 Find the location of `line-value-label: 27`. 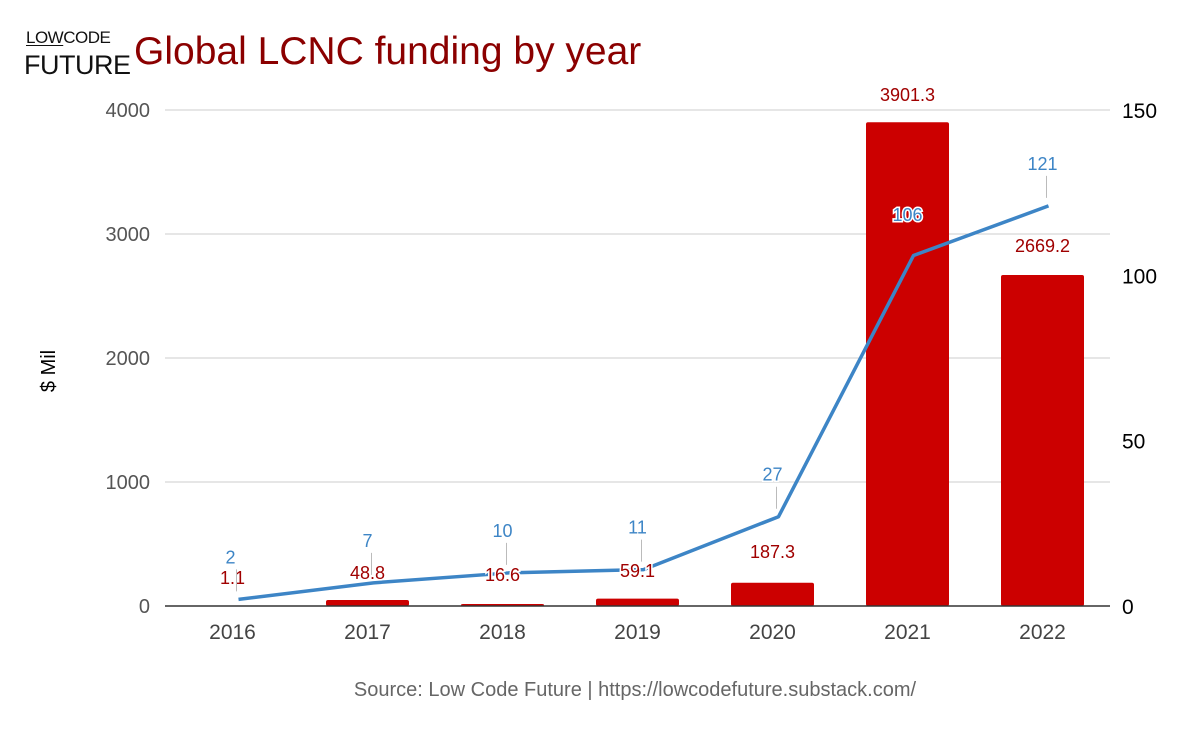

line-value-label: 27 is located at coordinates (772, 475).